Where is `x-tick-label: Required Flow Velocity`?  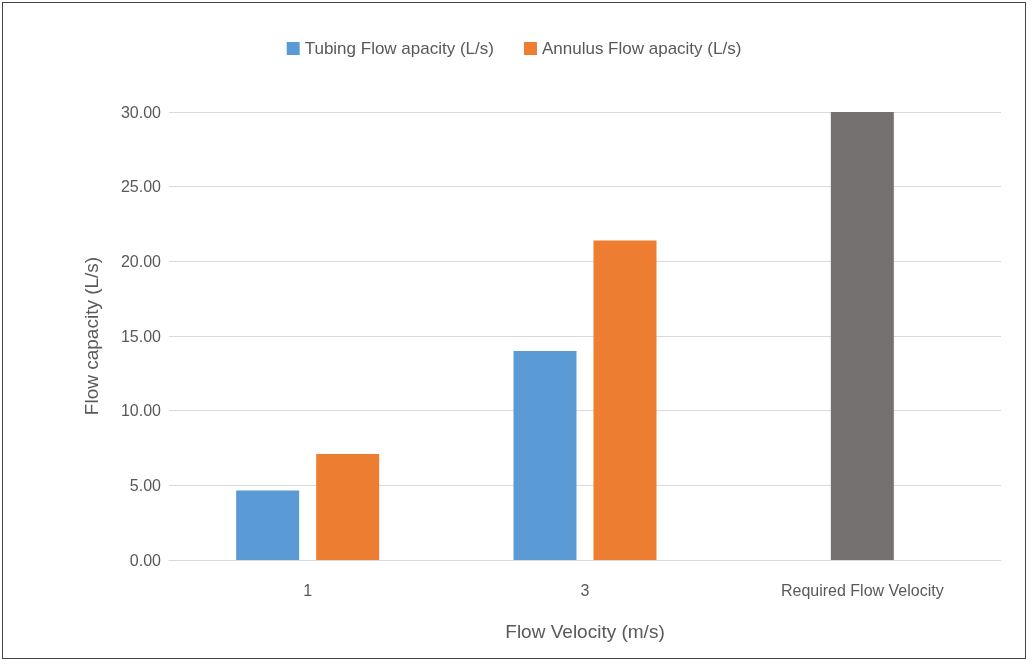 x-tick-label: Required Flow Velocity is located at coordinates (862, 590).